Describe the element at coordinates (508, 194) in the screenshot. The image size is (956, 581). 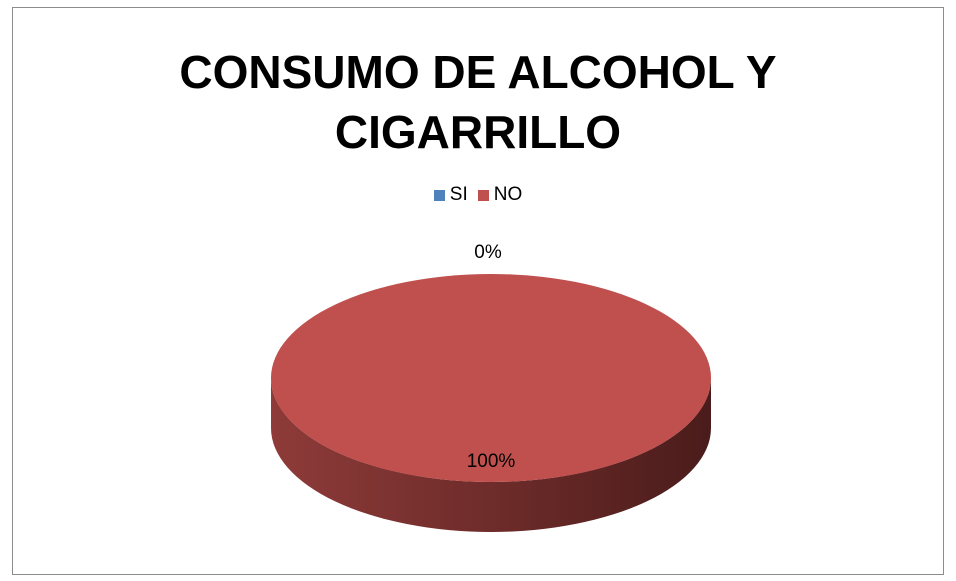
I see `legend-label-no: NO` at that location.